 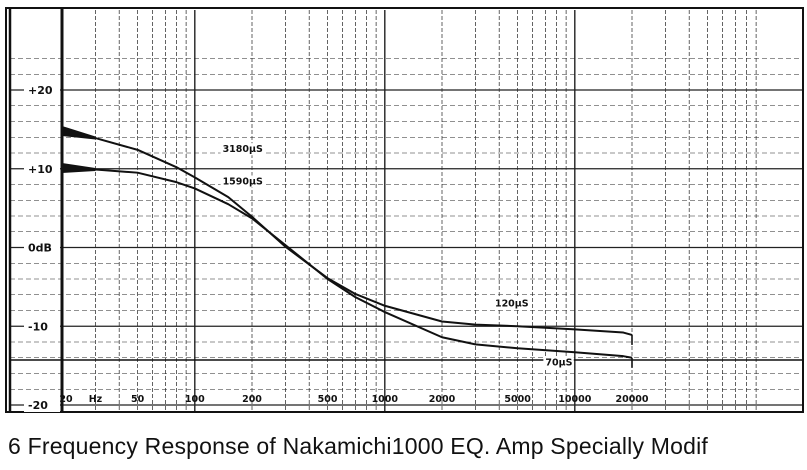 I want to click on x-unit-label: Hz, so click(x=96, y=399).